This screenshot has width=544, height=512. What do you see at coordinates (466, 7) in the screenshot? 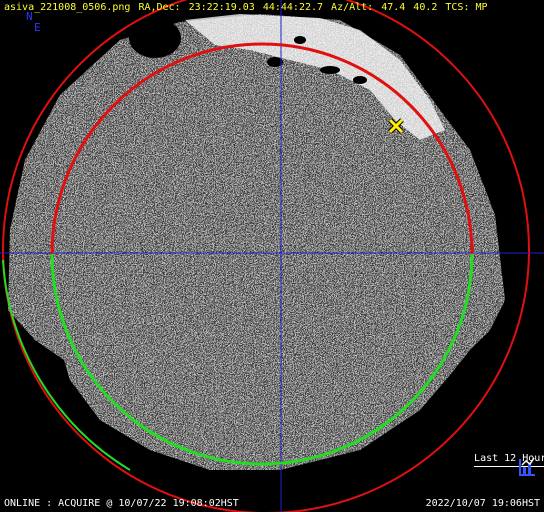
I see `tcs-status: TCS: MP` at bounding box center [466, 7].